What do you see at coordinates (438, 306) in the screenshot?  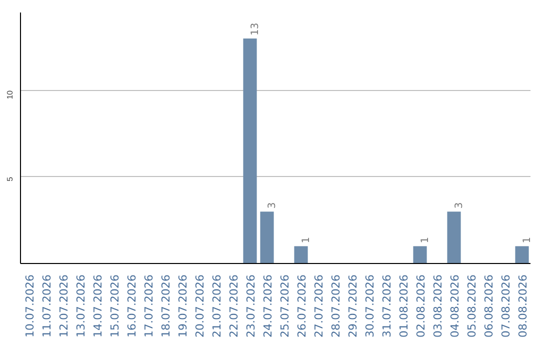 I see `x-tick-label: 03.08.2026` at bounding box center [438, 306].